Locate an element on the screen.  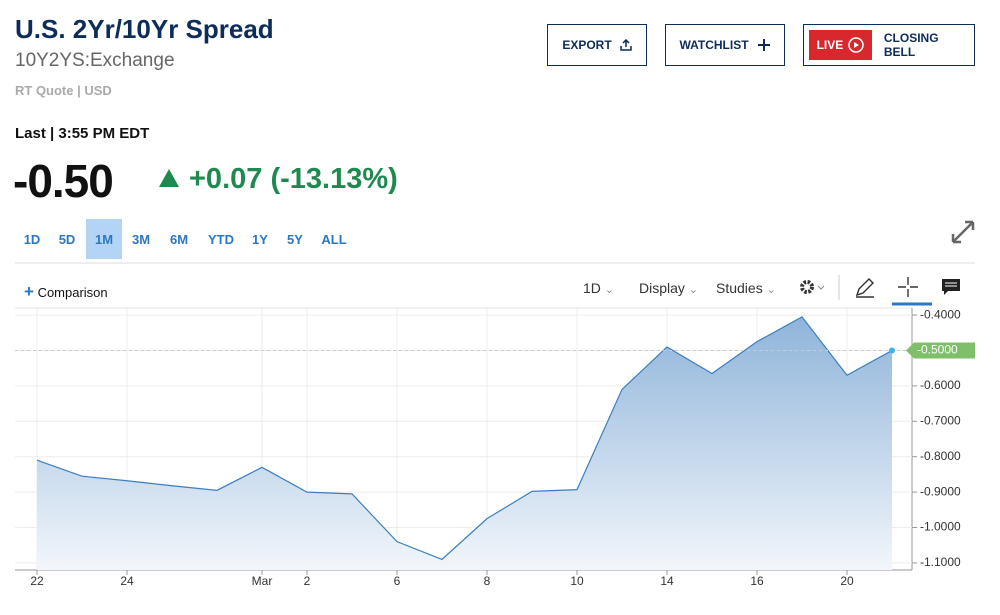
expand-icon is located at coordinates (963, 232).